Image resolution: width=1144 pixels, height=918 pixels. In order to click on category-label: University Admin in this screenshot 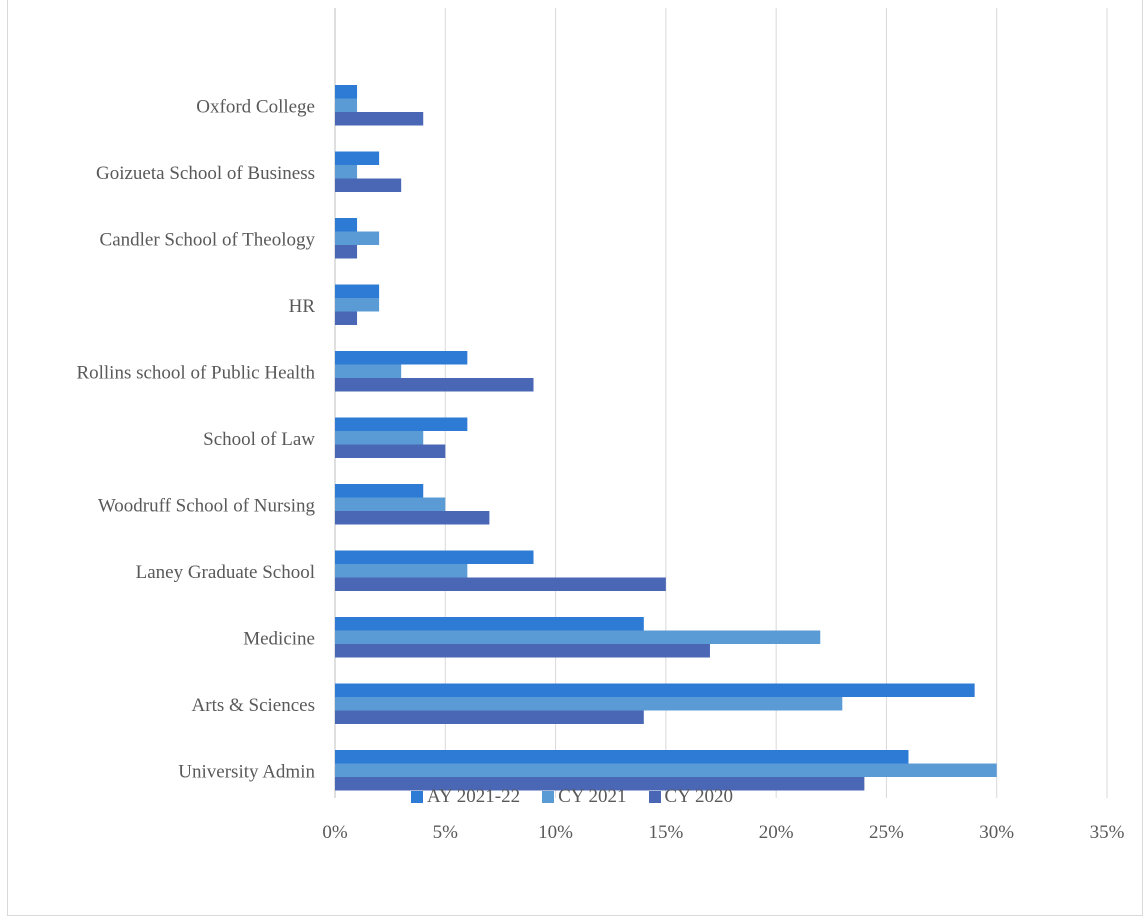, I will do `click(246, 771)`.